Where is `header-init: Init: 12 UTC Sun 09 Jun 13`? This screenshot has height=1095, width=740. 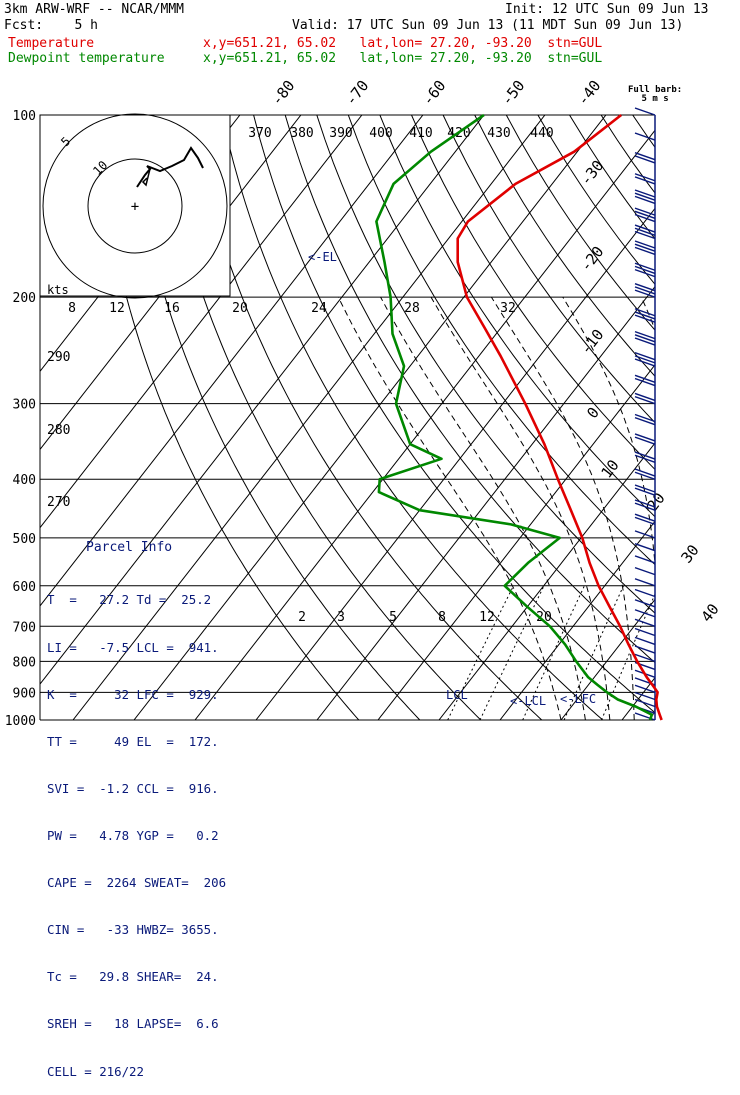
header-init: Init: 12 UTC Sun 09 Jun 13 is located at coordinates (607, 10).